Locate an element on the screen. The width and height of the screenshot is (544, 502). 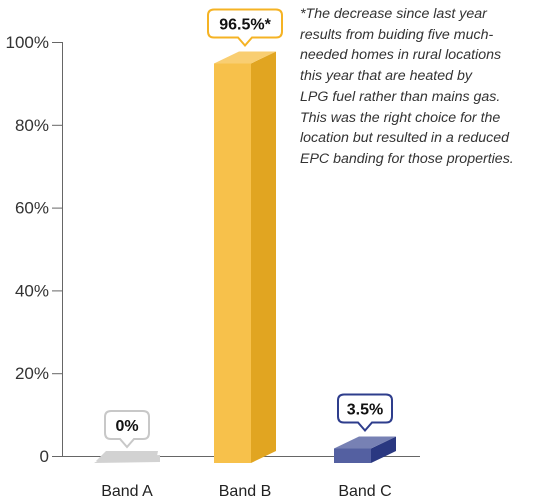
bar-band-c is located at coordinates (365, 450).